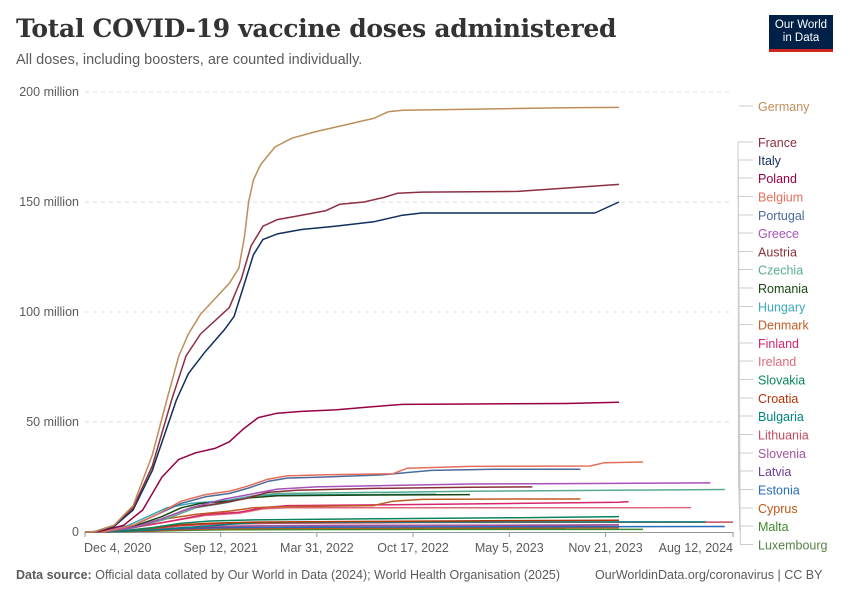 Image resolution: width=850 pixels, height=600 pixels. I want to click on y-tick-label: 100 million, so click(49, 312).